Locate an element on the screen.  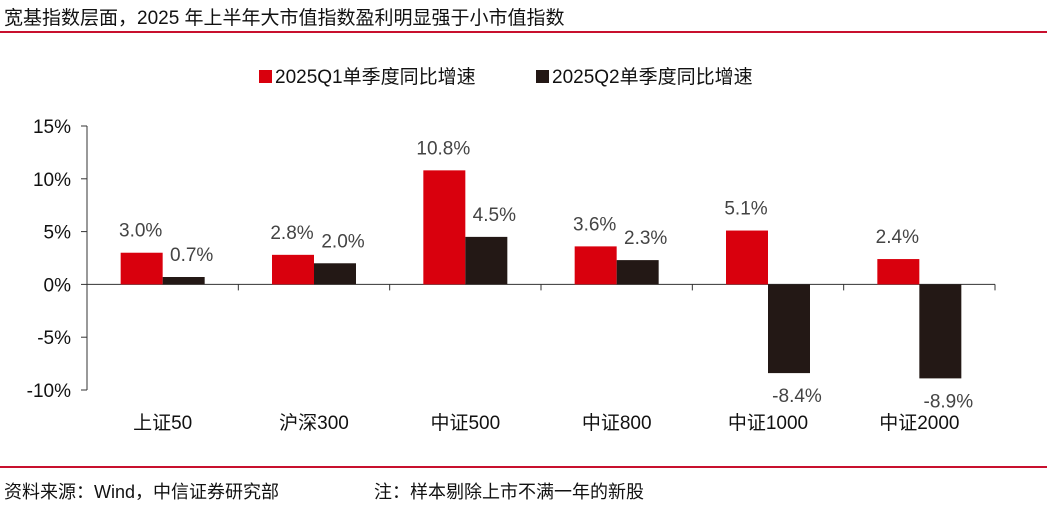
y-tick-label: -5% is located at coordinates (54, 338).